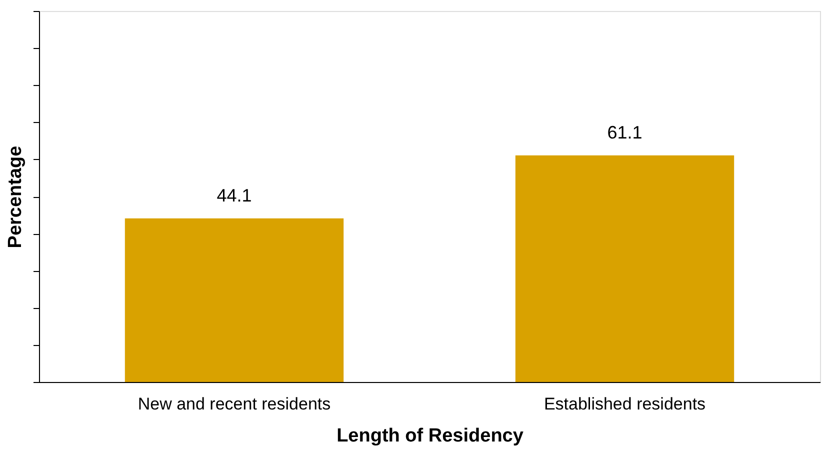 The width and height of the screenshot is (824, 453). What do you see at coordinates (15, 197) in the screenshot?
I see `y-axis-title: Percentage` at bounding box center [15, 197].